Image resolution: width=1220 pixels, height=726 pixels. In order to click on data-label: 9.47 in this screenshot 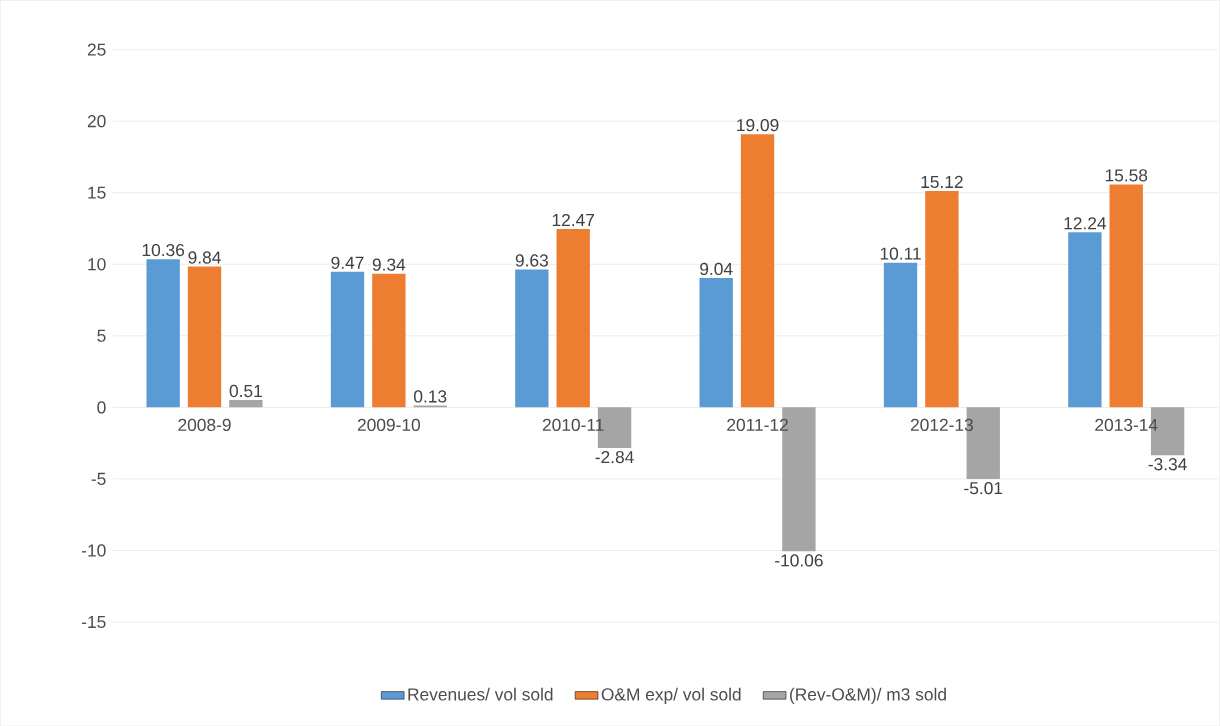, I will do `click(347, 262)`.